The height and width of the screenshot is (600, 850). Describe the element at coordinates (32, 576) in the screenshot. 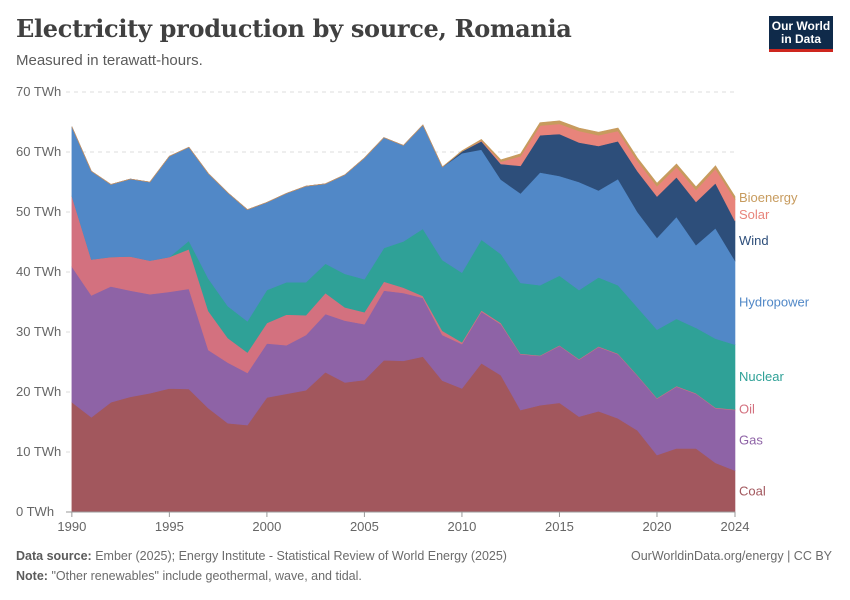

I see `note-label: Note:` at that location.